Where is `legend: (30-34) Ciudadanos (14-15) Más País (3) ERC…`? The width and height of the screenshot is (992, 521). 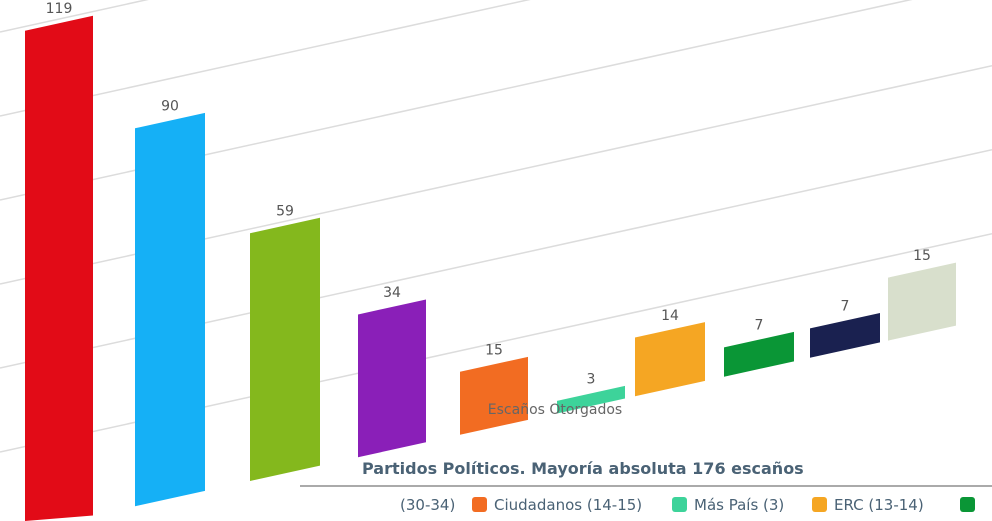
legend: (30-34) Ciudadanos (14-15) Más País (3) ERC… is located at coordinates (687, 505).